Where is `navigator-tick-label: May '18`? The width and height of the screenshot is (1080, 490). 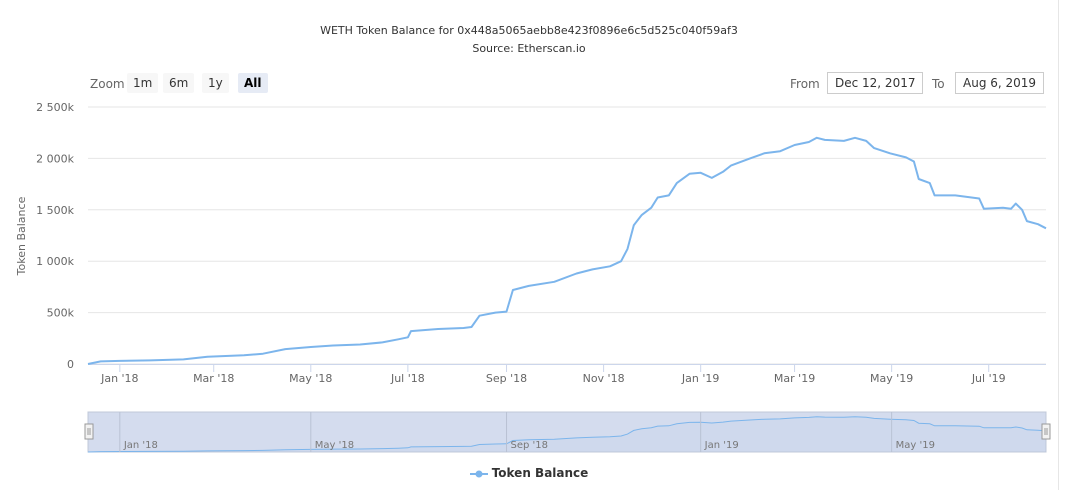 navigator-tick-label: May '18 is located at coordinates (334, 445).